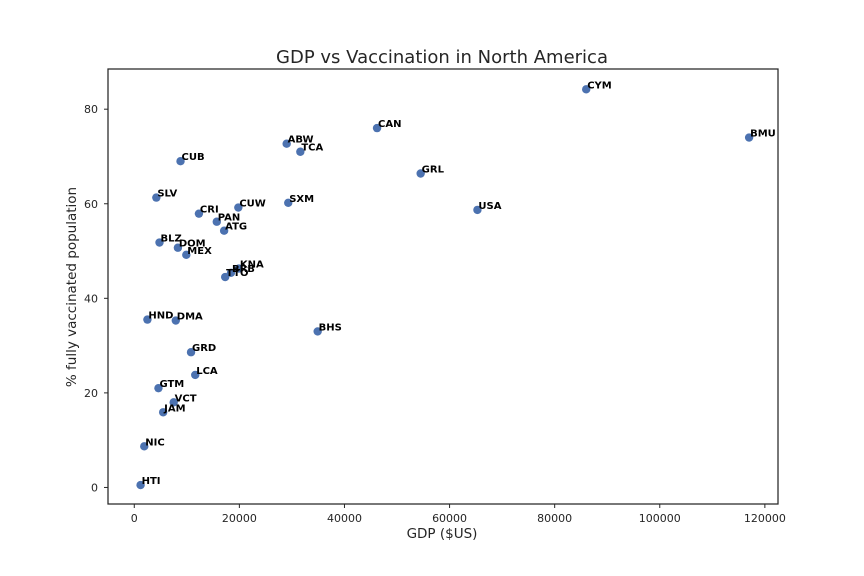  What do you see at coordinates (91, 393) in the screenshot?
I see `y-tick-label: 20` at bounding box center [91, 393].